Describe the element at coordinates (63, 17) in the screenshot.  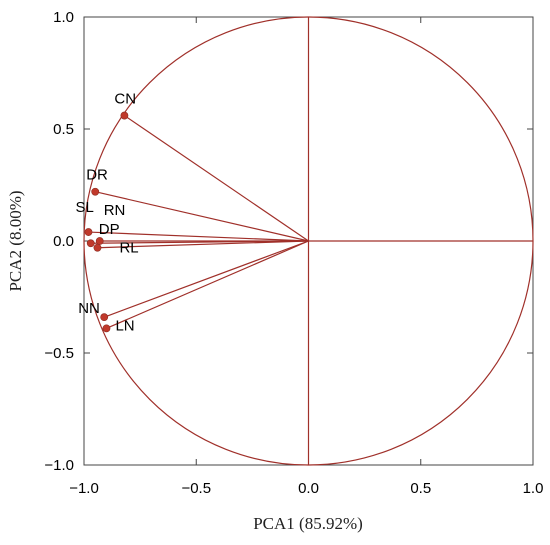
I see `y-tick-label: 1.0` at that location.